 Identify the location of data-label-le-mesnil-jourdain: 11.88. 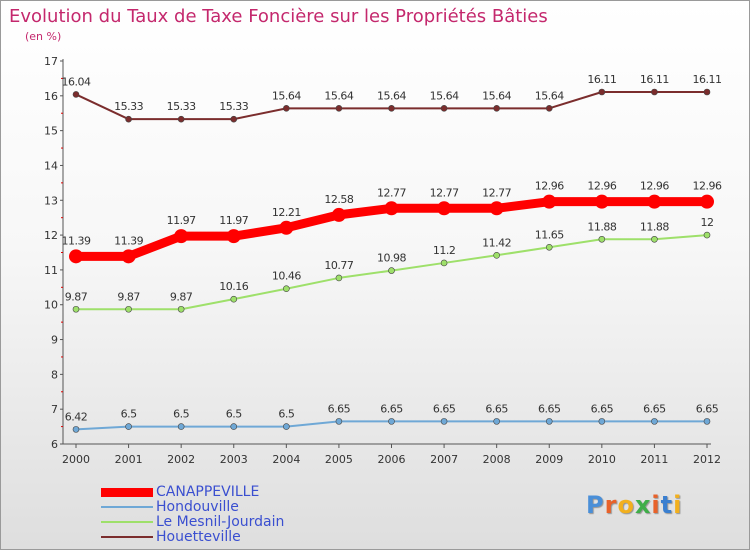
(601, 226).